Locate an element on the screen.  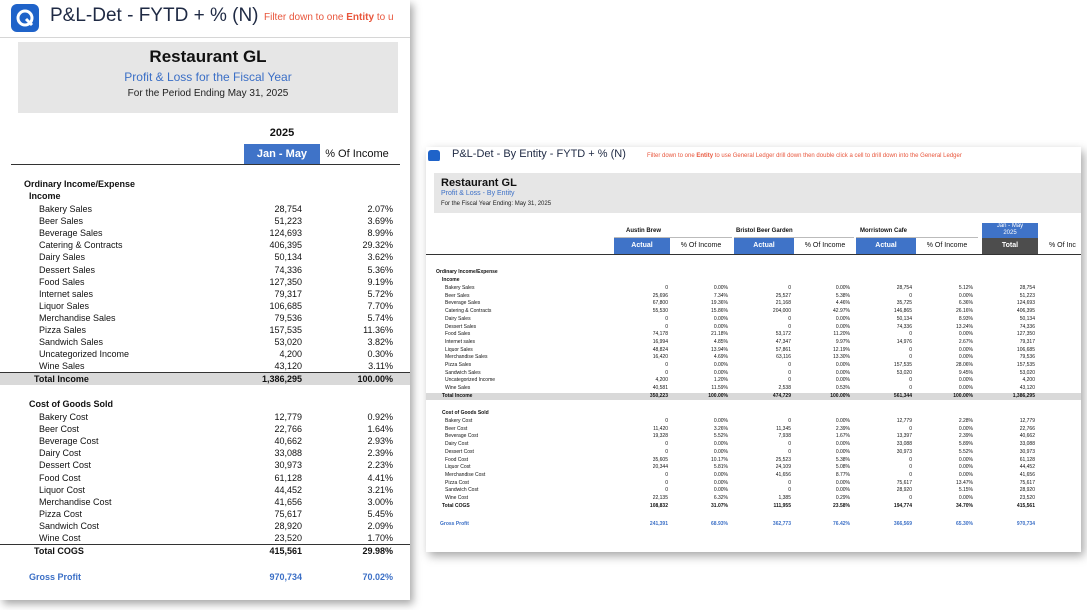
table-row: Beer Cost 22,766 1.64% is located at coordinates (205, 429).